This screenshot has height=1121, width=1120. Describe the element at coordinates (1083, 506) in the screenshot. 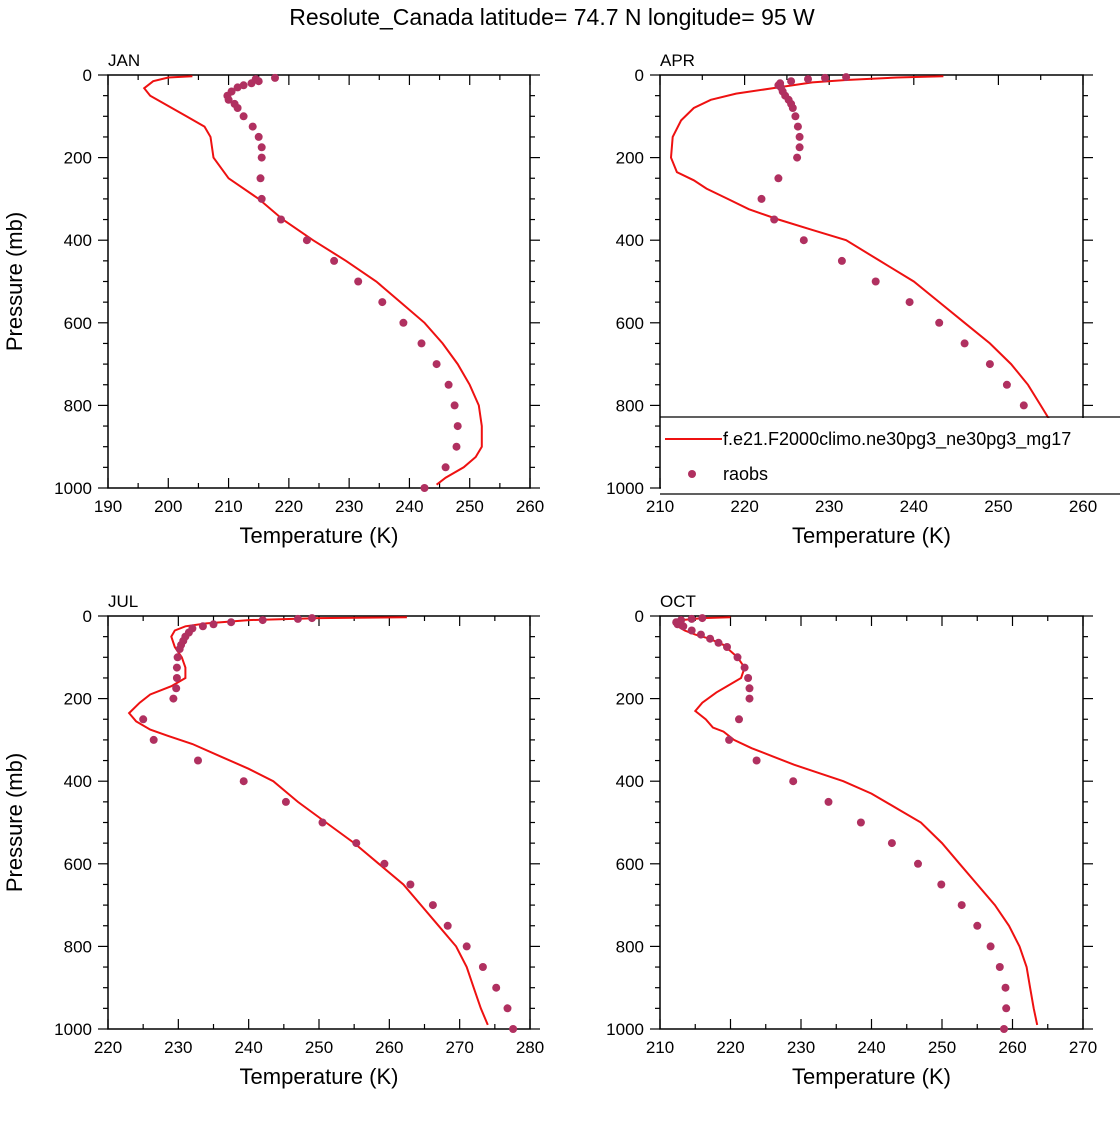

I see `apr-x-tick-label: 260` at that location.